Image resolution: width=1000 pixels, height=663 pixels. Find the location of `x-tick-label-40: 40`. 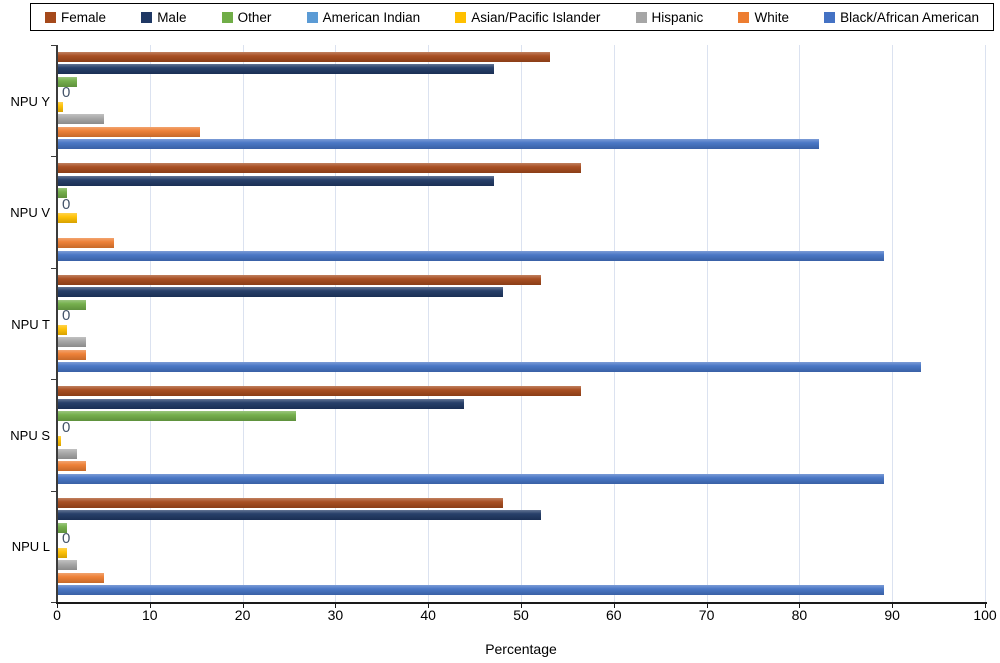

x-tick-label-40: 40 is located at coordinates (428, 615).